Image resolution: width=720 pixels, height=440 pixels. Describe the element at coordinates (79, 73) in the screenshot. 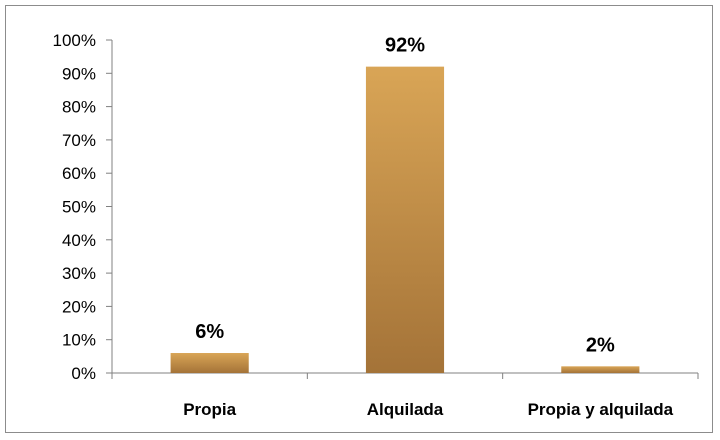

I see `y-tick-label: 90%` at that location.